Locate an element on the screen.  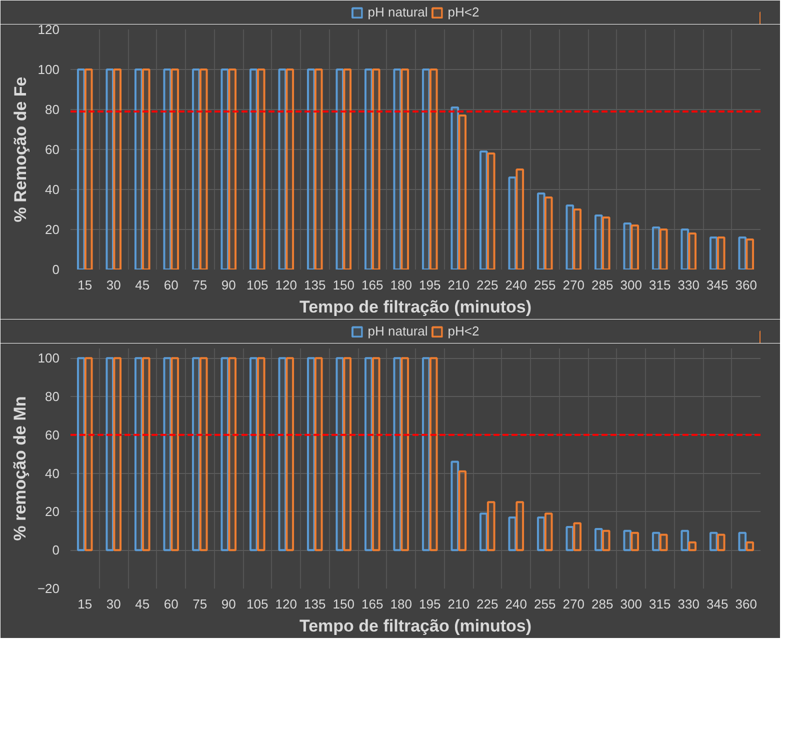
x-tick-label: 15 is located at coordinates (85, 285).